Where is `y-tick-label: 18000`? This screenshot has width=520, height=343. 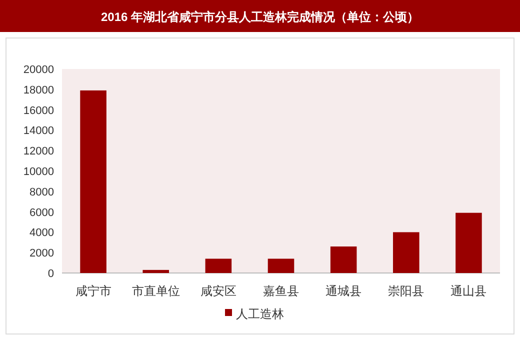
y-tick-label: 18000 is located at coordinates (38, 90).